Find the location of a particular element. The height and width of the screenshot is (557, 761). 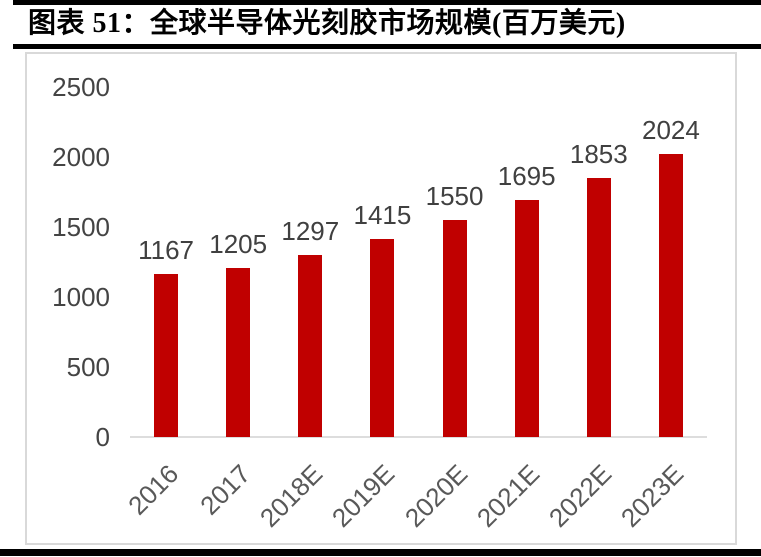

bar-value-label: 1853 is located at coordinates (598, 153).